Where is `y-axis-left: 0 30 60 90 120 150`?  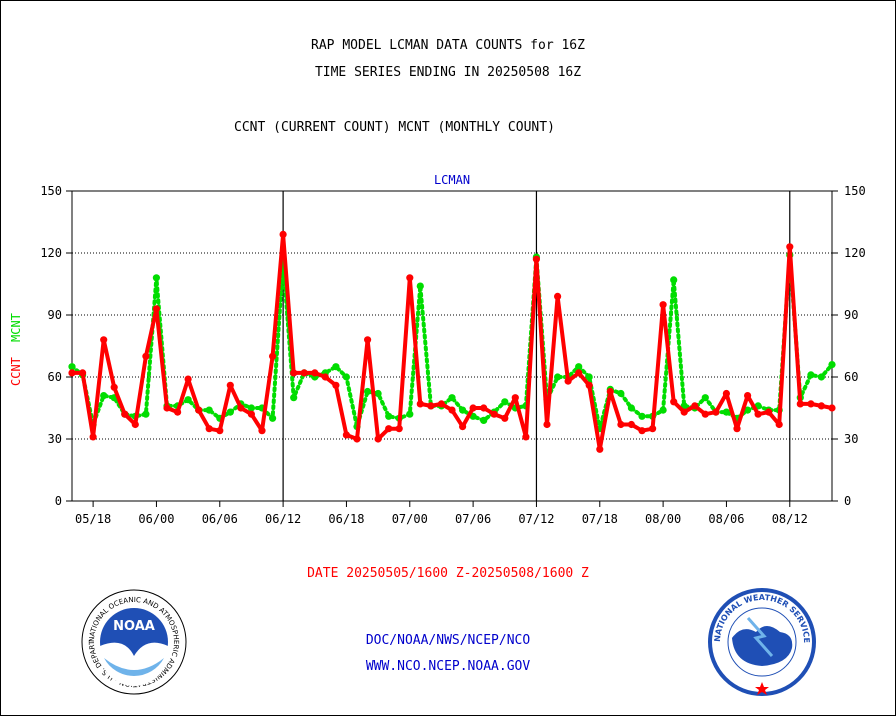 y-axis-left: 0 30 60 90 120 150 is located at coordinates (56, 346).